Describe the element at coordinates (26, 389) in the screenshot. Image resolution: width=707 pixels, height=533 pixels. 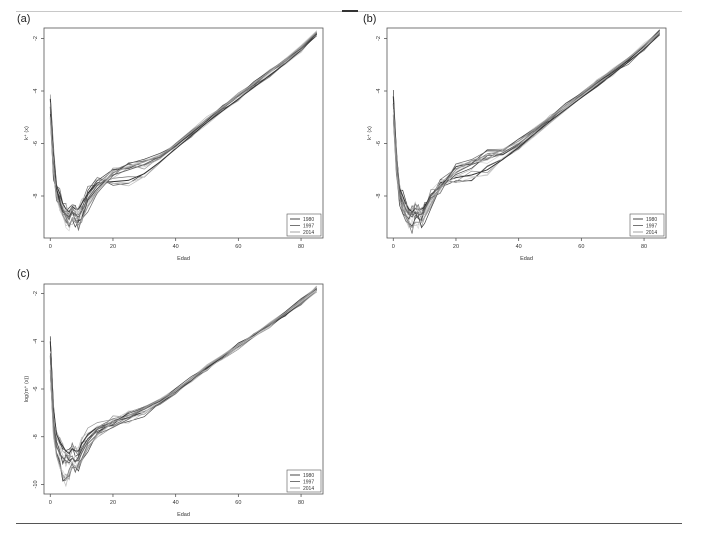
I see `y-axis-label: log(m⁺ (x))` at that location.